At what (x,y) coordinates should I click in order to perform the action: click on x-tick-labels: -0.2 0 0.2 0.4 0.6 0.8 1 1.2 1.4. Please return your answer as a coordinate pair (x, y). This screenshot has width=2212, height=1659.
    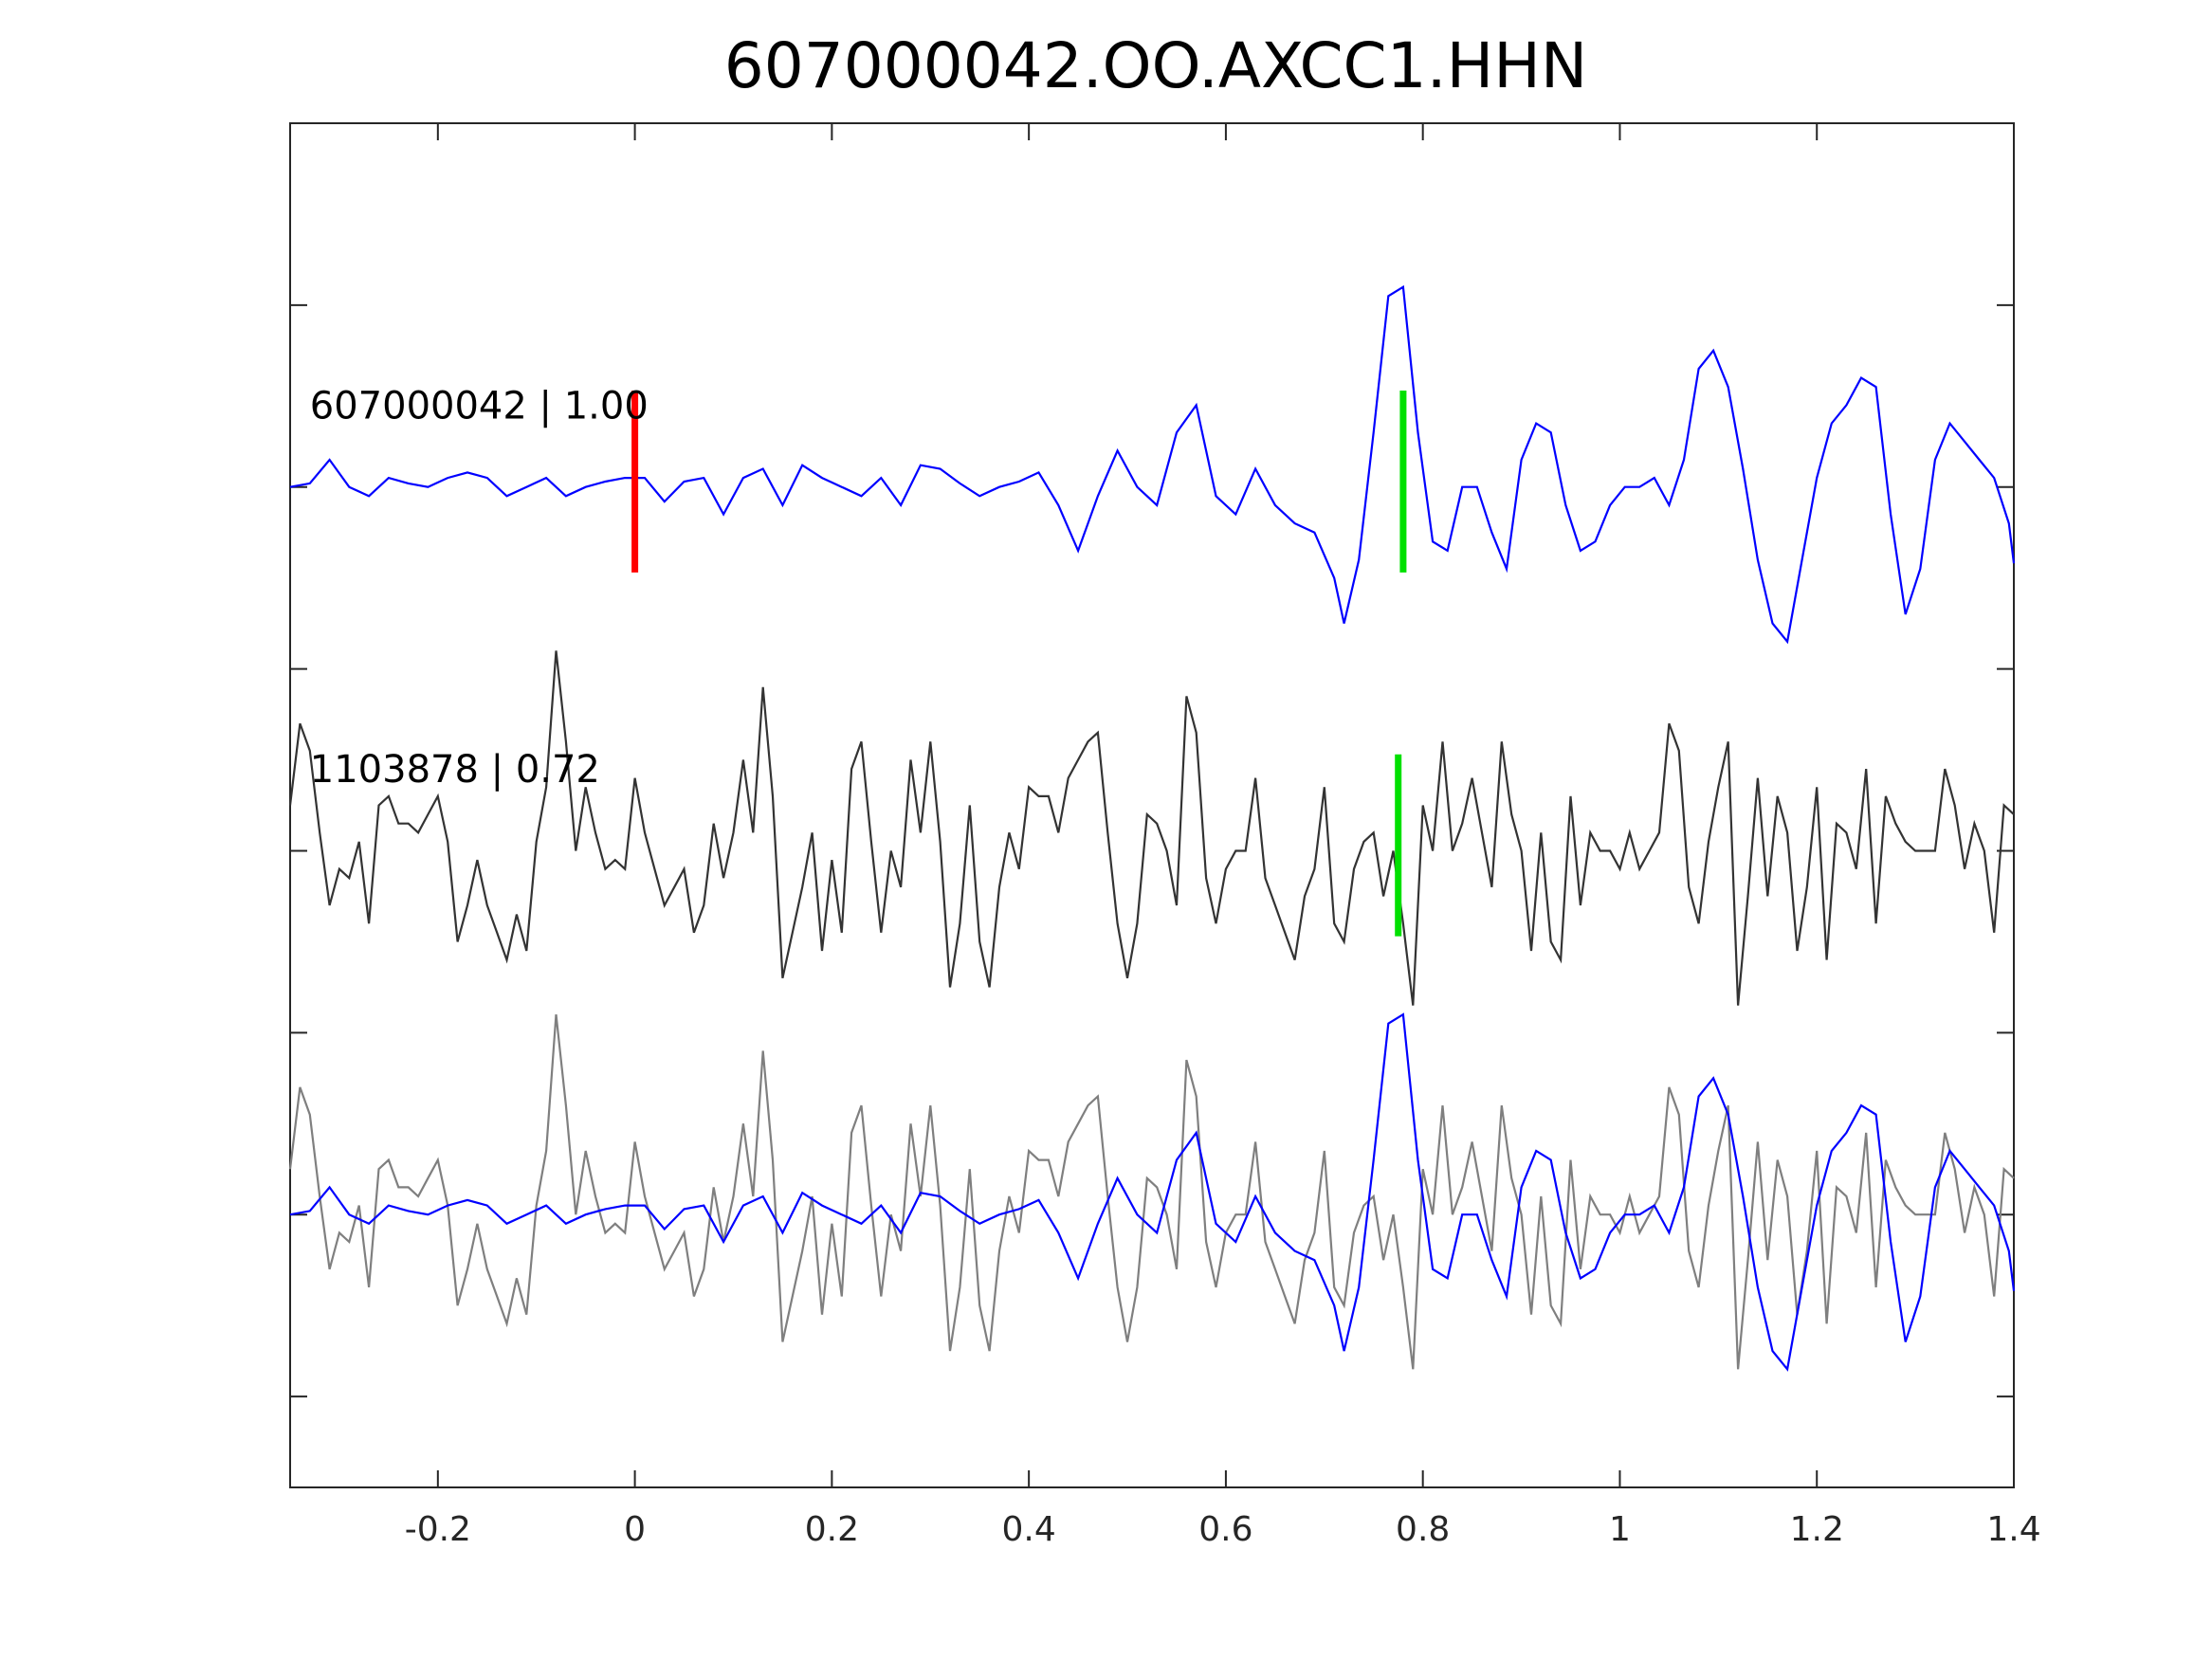
    Looking at the image, I should click on (1223, 1529).